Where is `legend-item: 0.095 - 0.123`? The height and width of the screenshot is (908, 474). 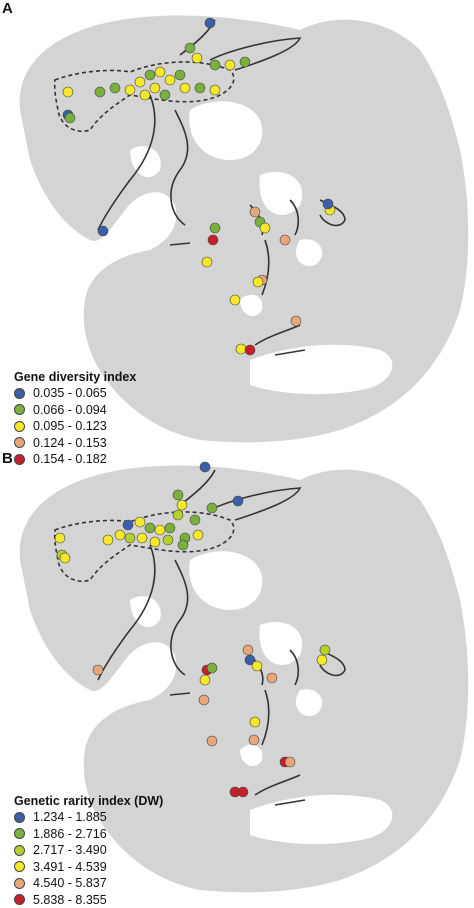 legend-item: 0.095 - 0.123 is located at coordinates (75, 426).